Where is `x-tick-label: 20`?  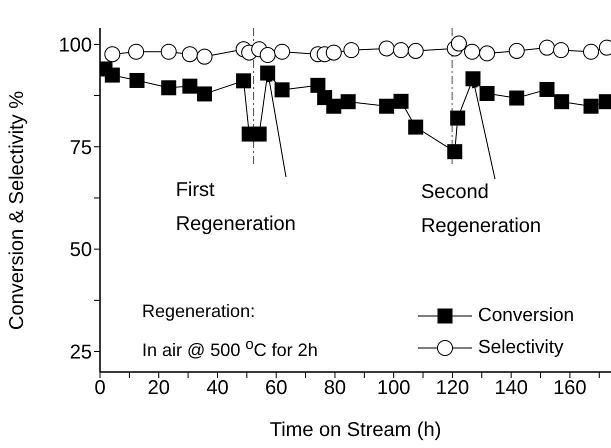
x-tick-label: 20 is located at coordinates (159, 388).